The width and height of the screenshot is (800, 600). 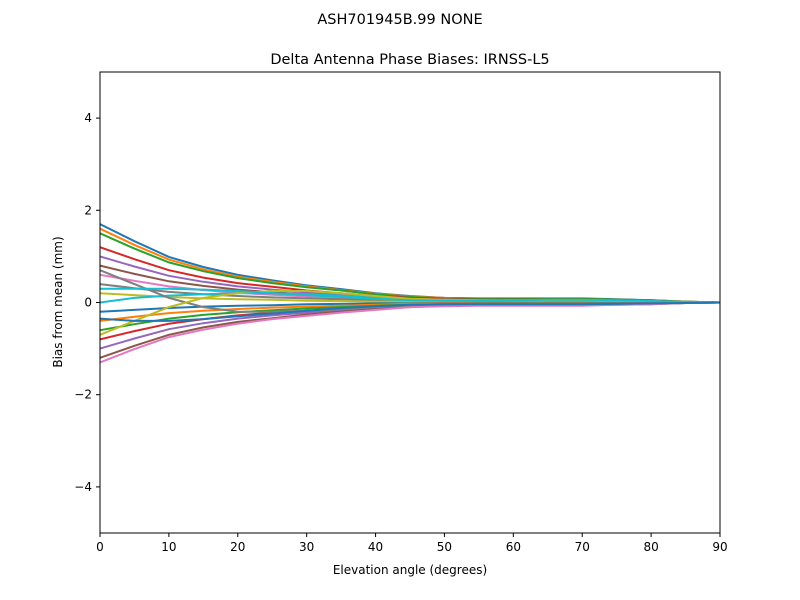 What do you see at coordinates (168, 547) in the screenshot?
I see `x-tick-label: 10` at bounding box center [168, 547].